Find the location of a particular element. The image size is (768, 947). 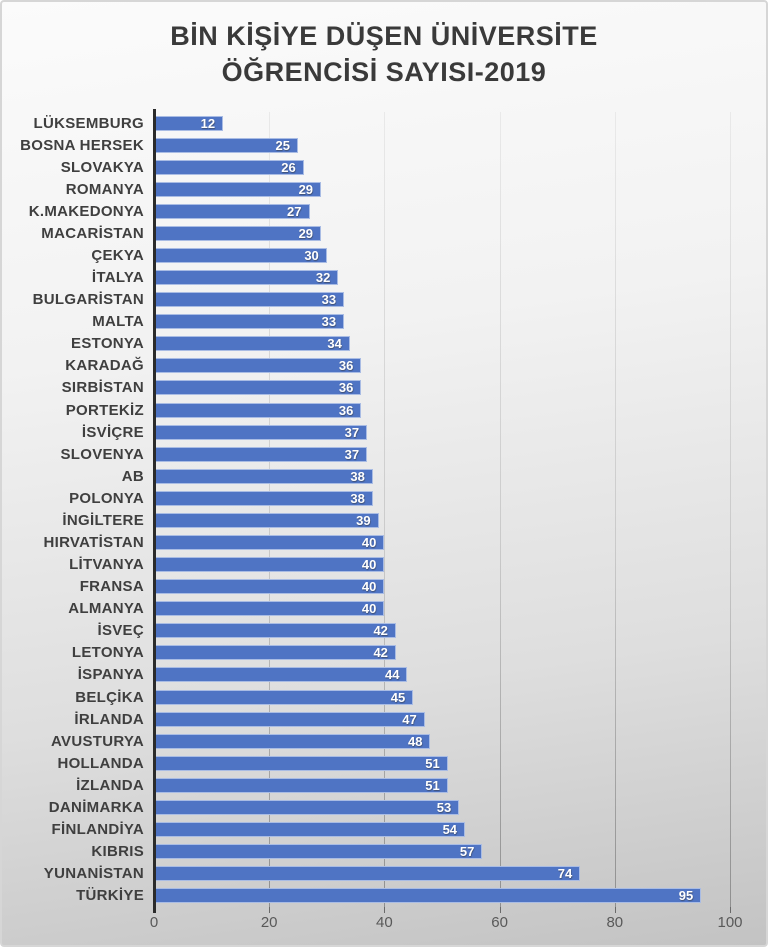

bar-row: AVUSTURYA 48 is located at coordinates (390, 741).